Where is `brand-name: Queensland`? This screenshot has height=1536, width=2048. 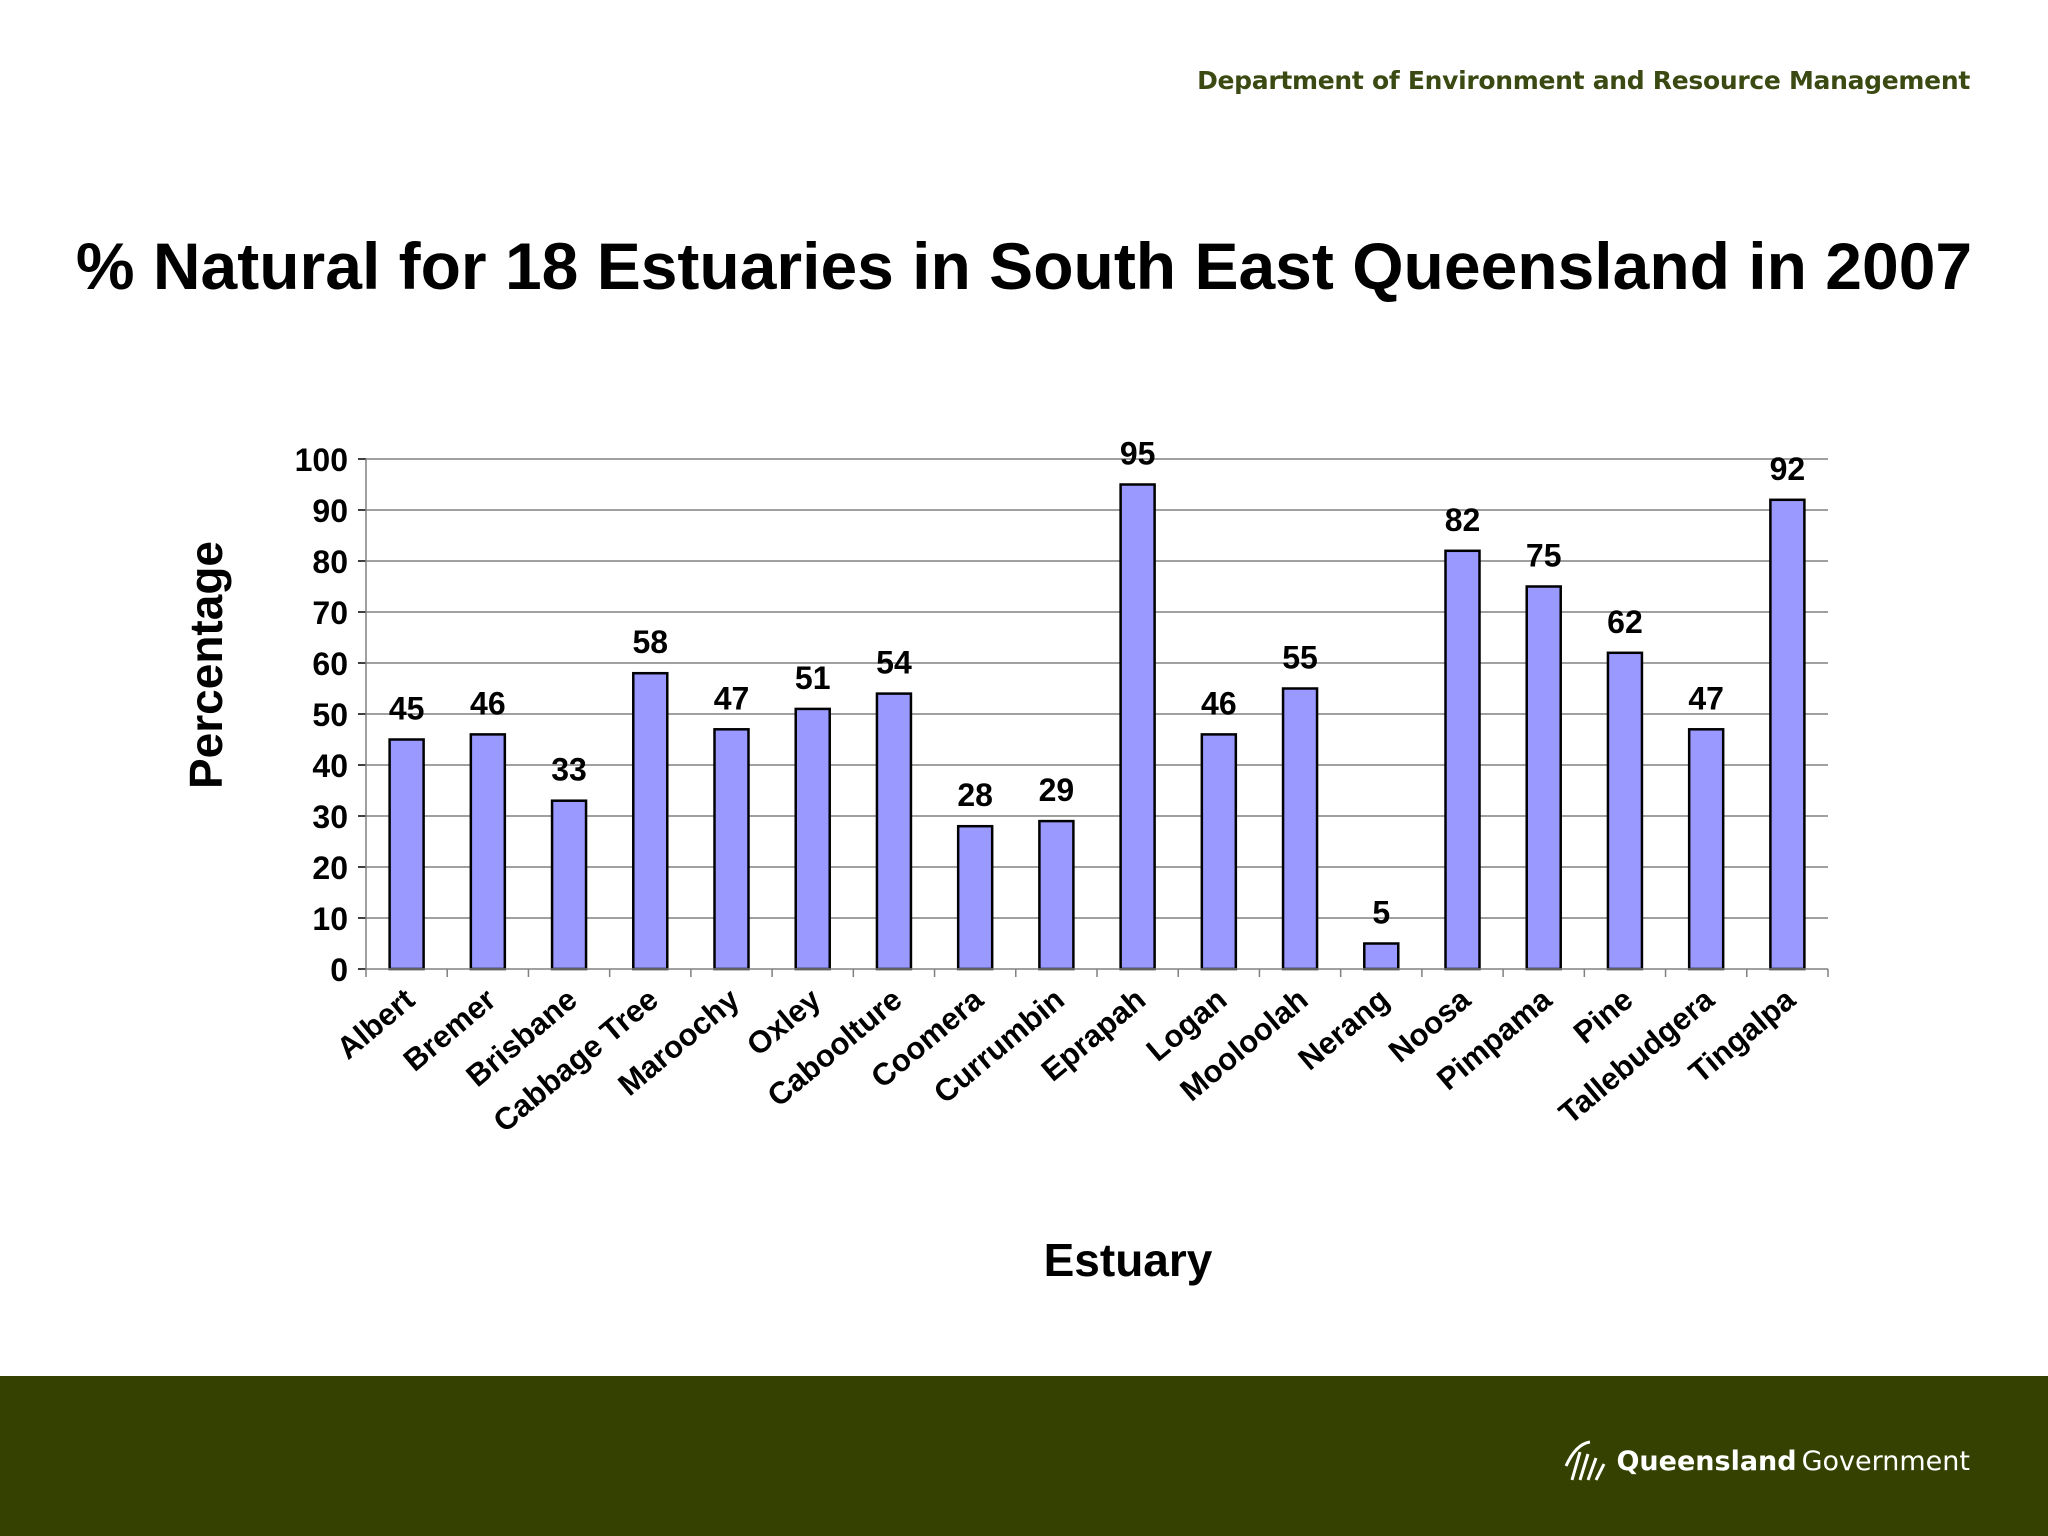 brand-name: Queensland is located at coordinates (1706, 1461).